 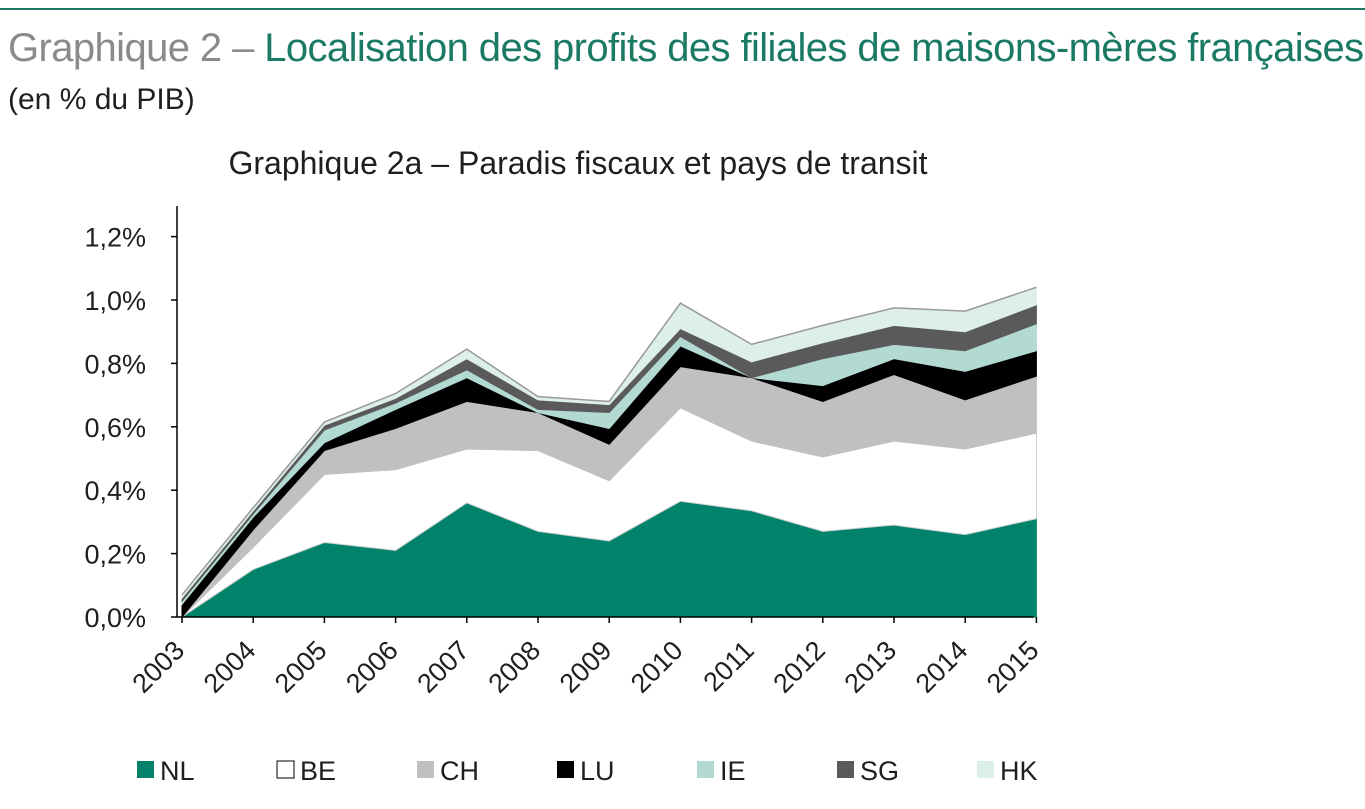 What do you see at coordinates (682, 9) in the screenshot?
I see `top-rule` at bounding box center [682, 9].